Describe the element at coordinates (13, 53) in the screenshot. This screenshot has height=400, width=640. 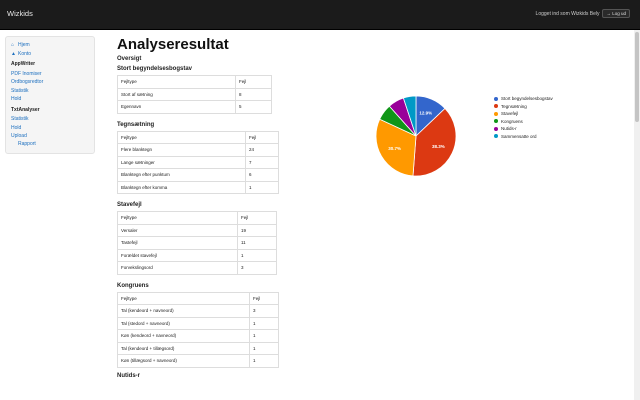
I see `user-icon: ▲` at that location.